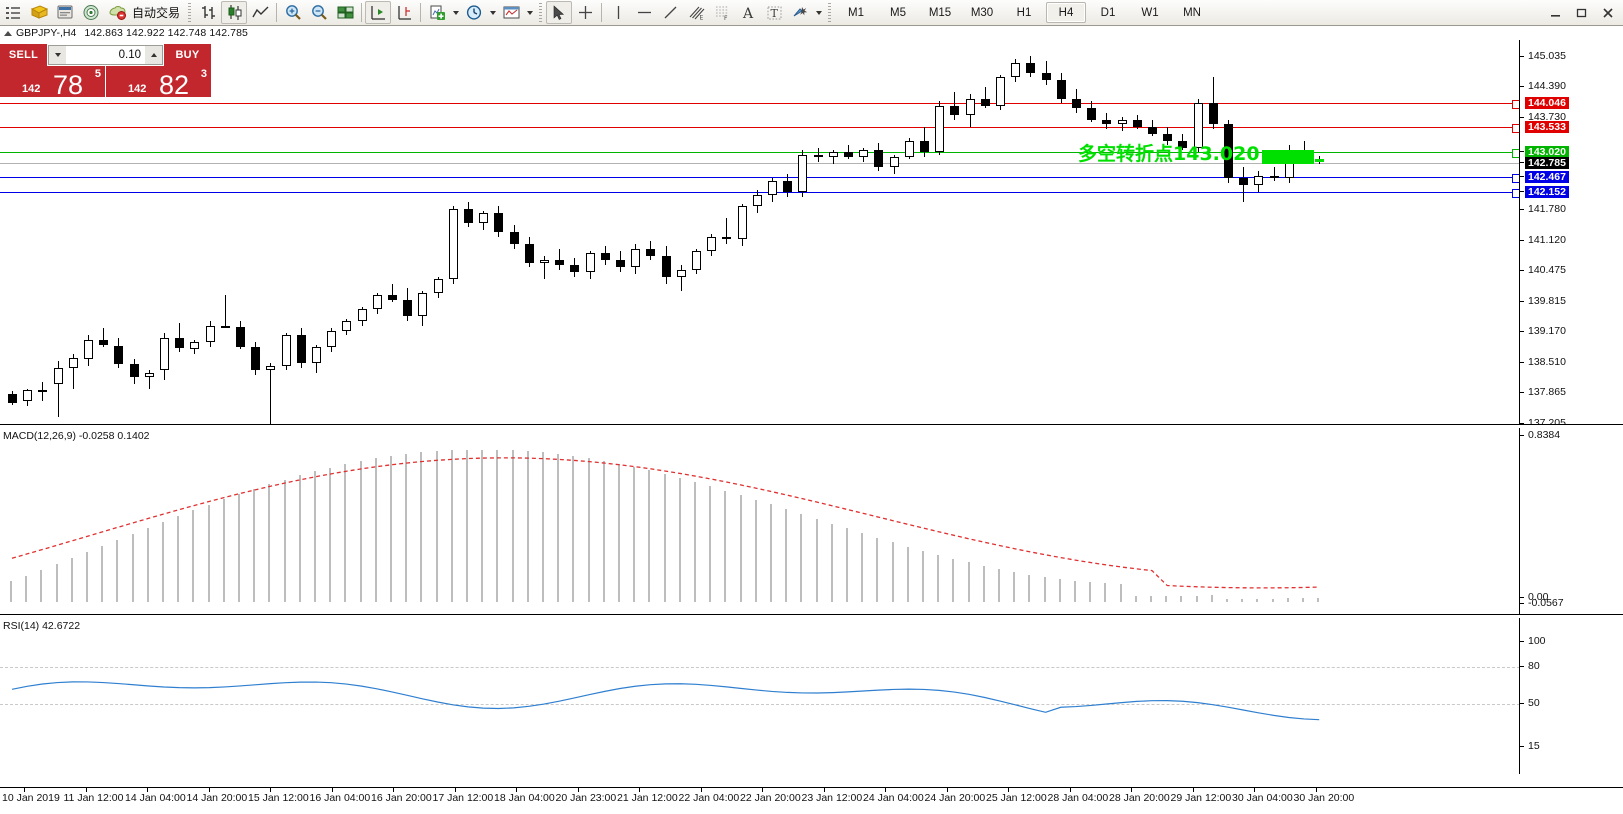 Image resolution: width=1623 pixels, height=814 pixels. What do you see at coordinates (696, 12) in the screenshot?
I see `equidistant-channel-icon: E` at bounding box center [696, 12].